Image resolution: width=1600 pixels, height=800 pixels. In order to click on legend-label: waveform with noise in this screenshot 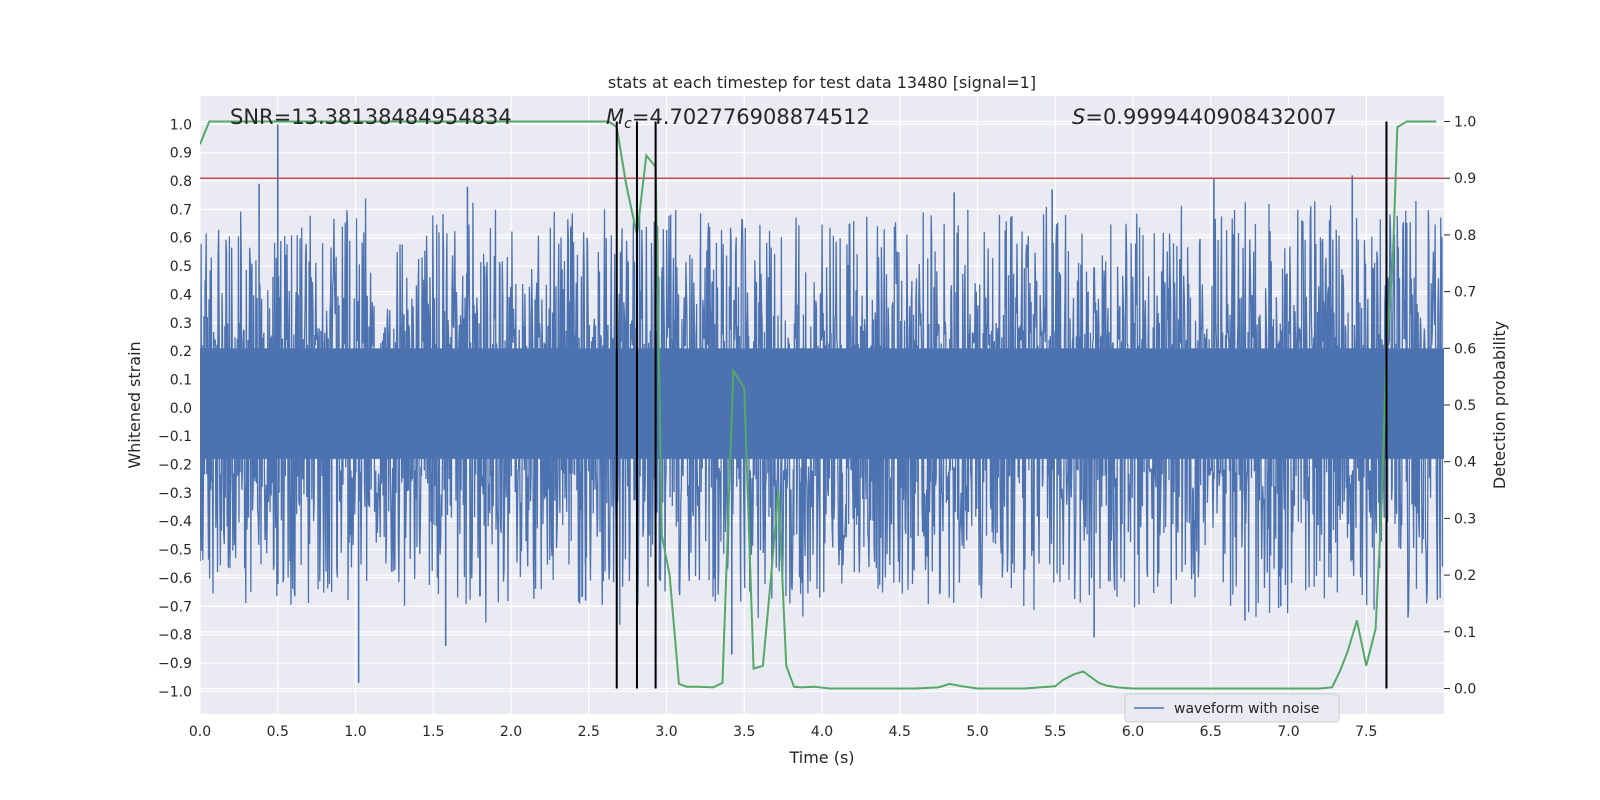, I will do `click(1246, 709)`.